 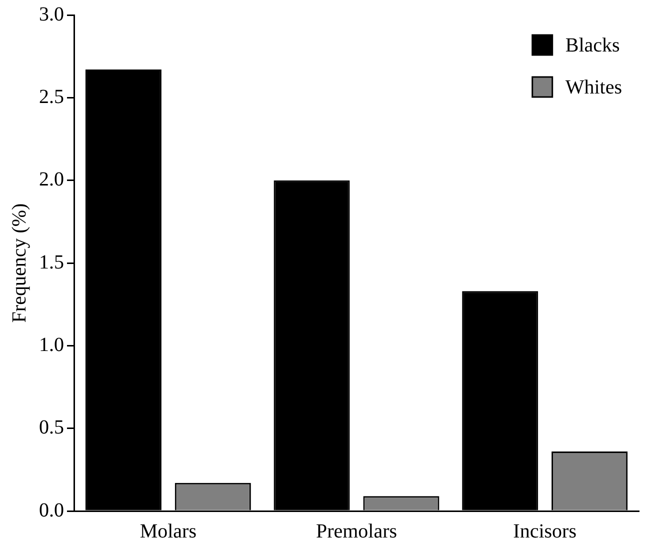 What do you see at coordinates (51, 14) in the screenshot?
I see `y-tick-label: 3.0` at bounding box center [51, 14].